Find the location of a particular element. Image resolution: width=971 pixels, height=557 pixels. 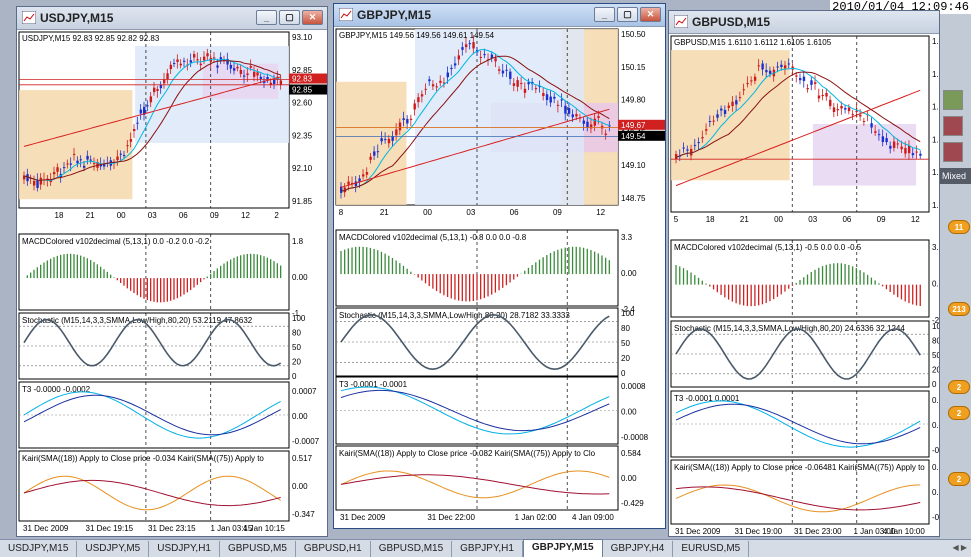

stoch-scale-label: 50 is located at coordinates (935, 355).